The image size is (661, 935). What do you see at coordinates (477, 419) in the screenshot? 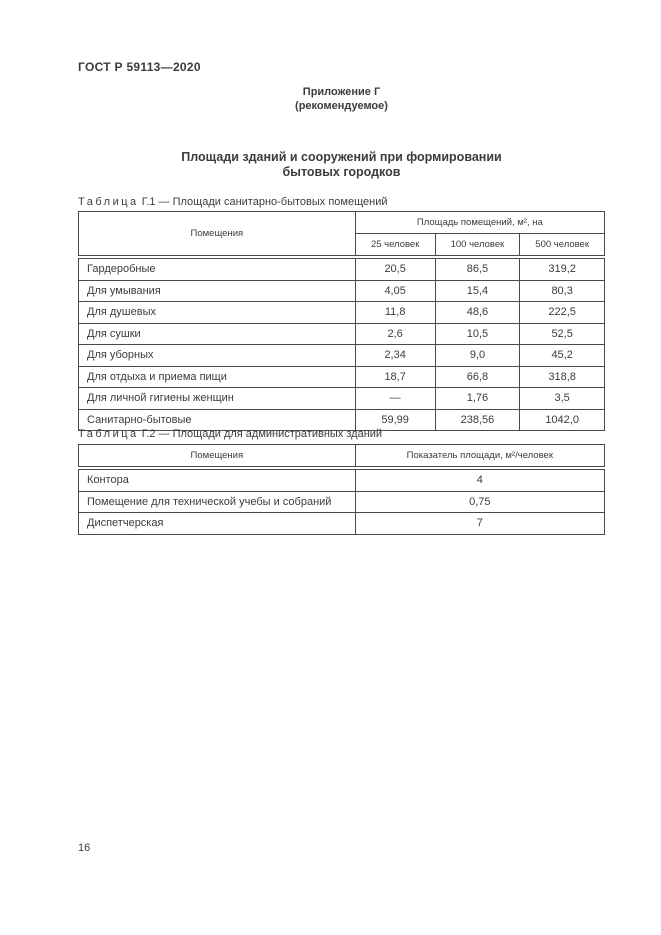
I see `area-100: 238,56` at bounding box center [477, 419].